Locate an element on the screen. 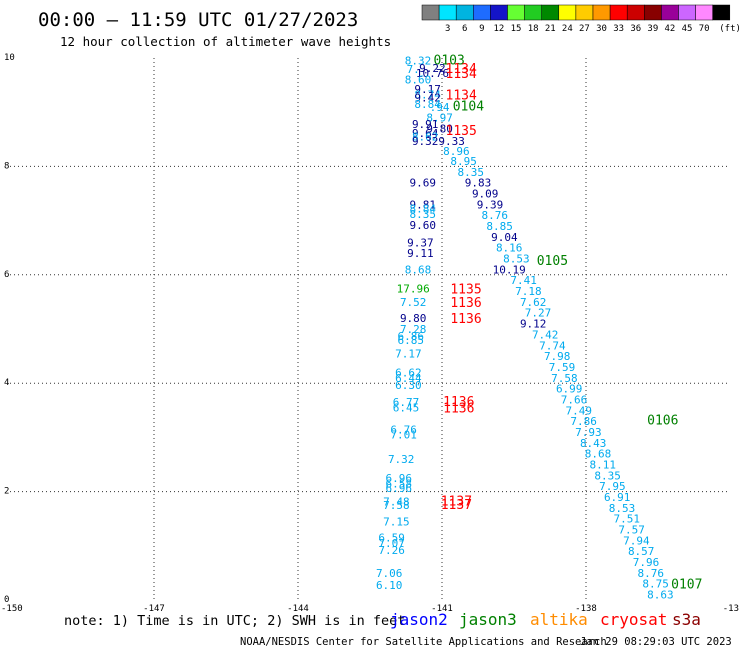 The image size is (740, 650). scale-label: 30 is located at coordinates (601, 29).